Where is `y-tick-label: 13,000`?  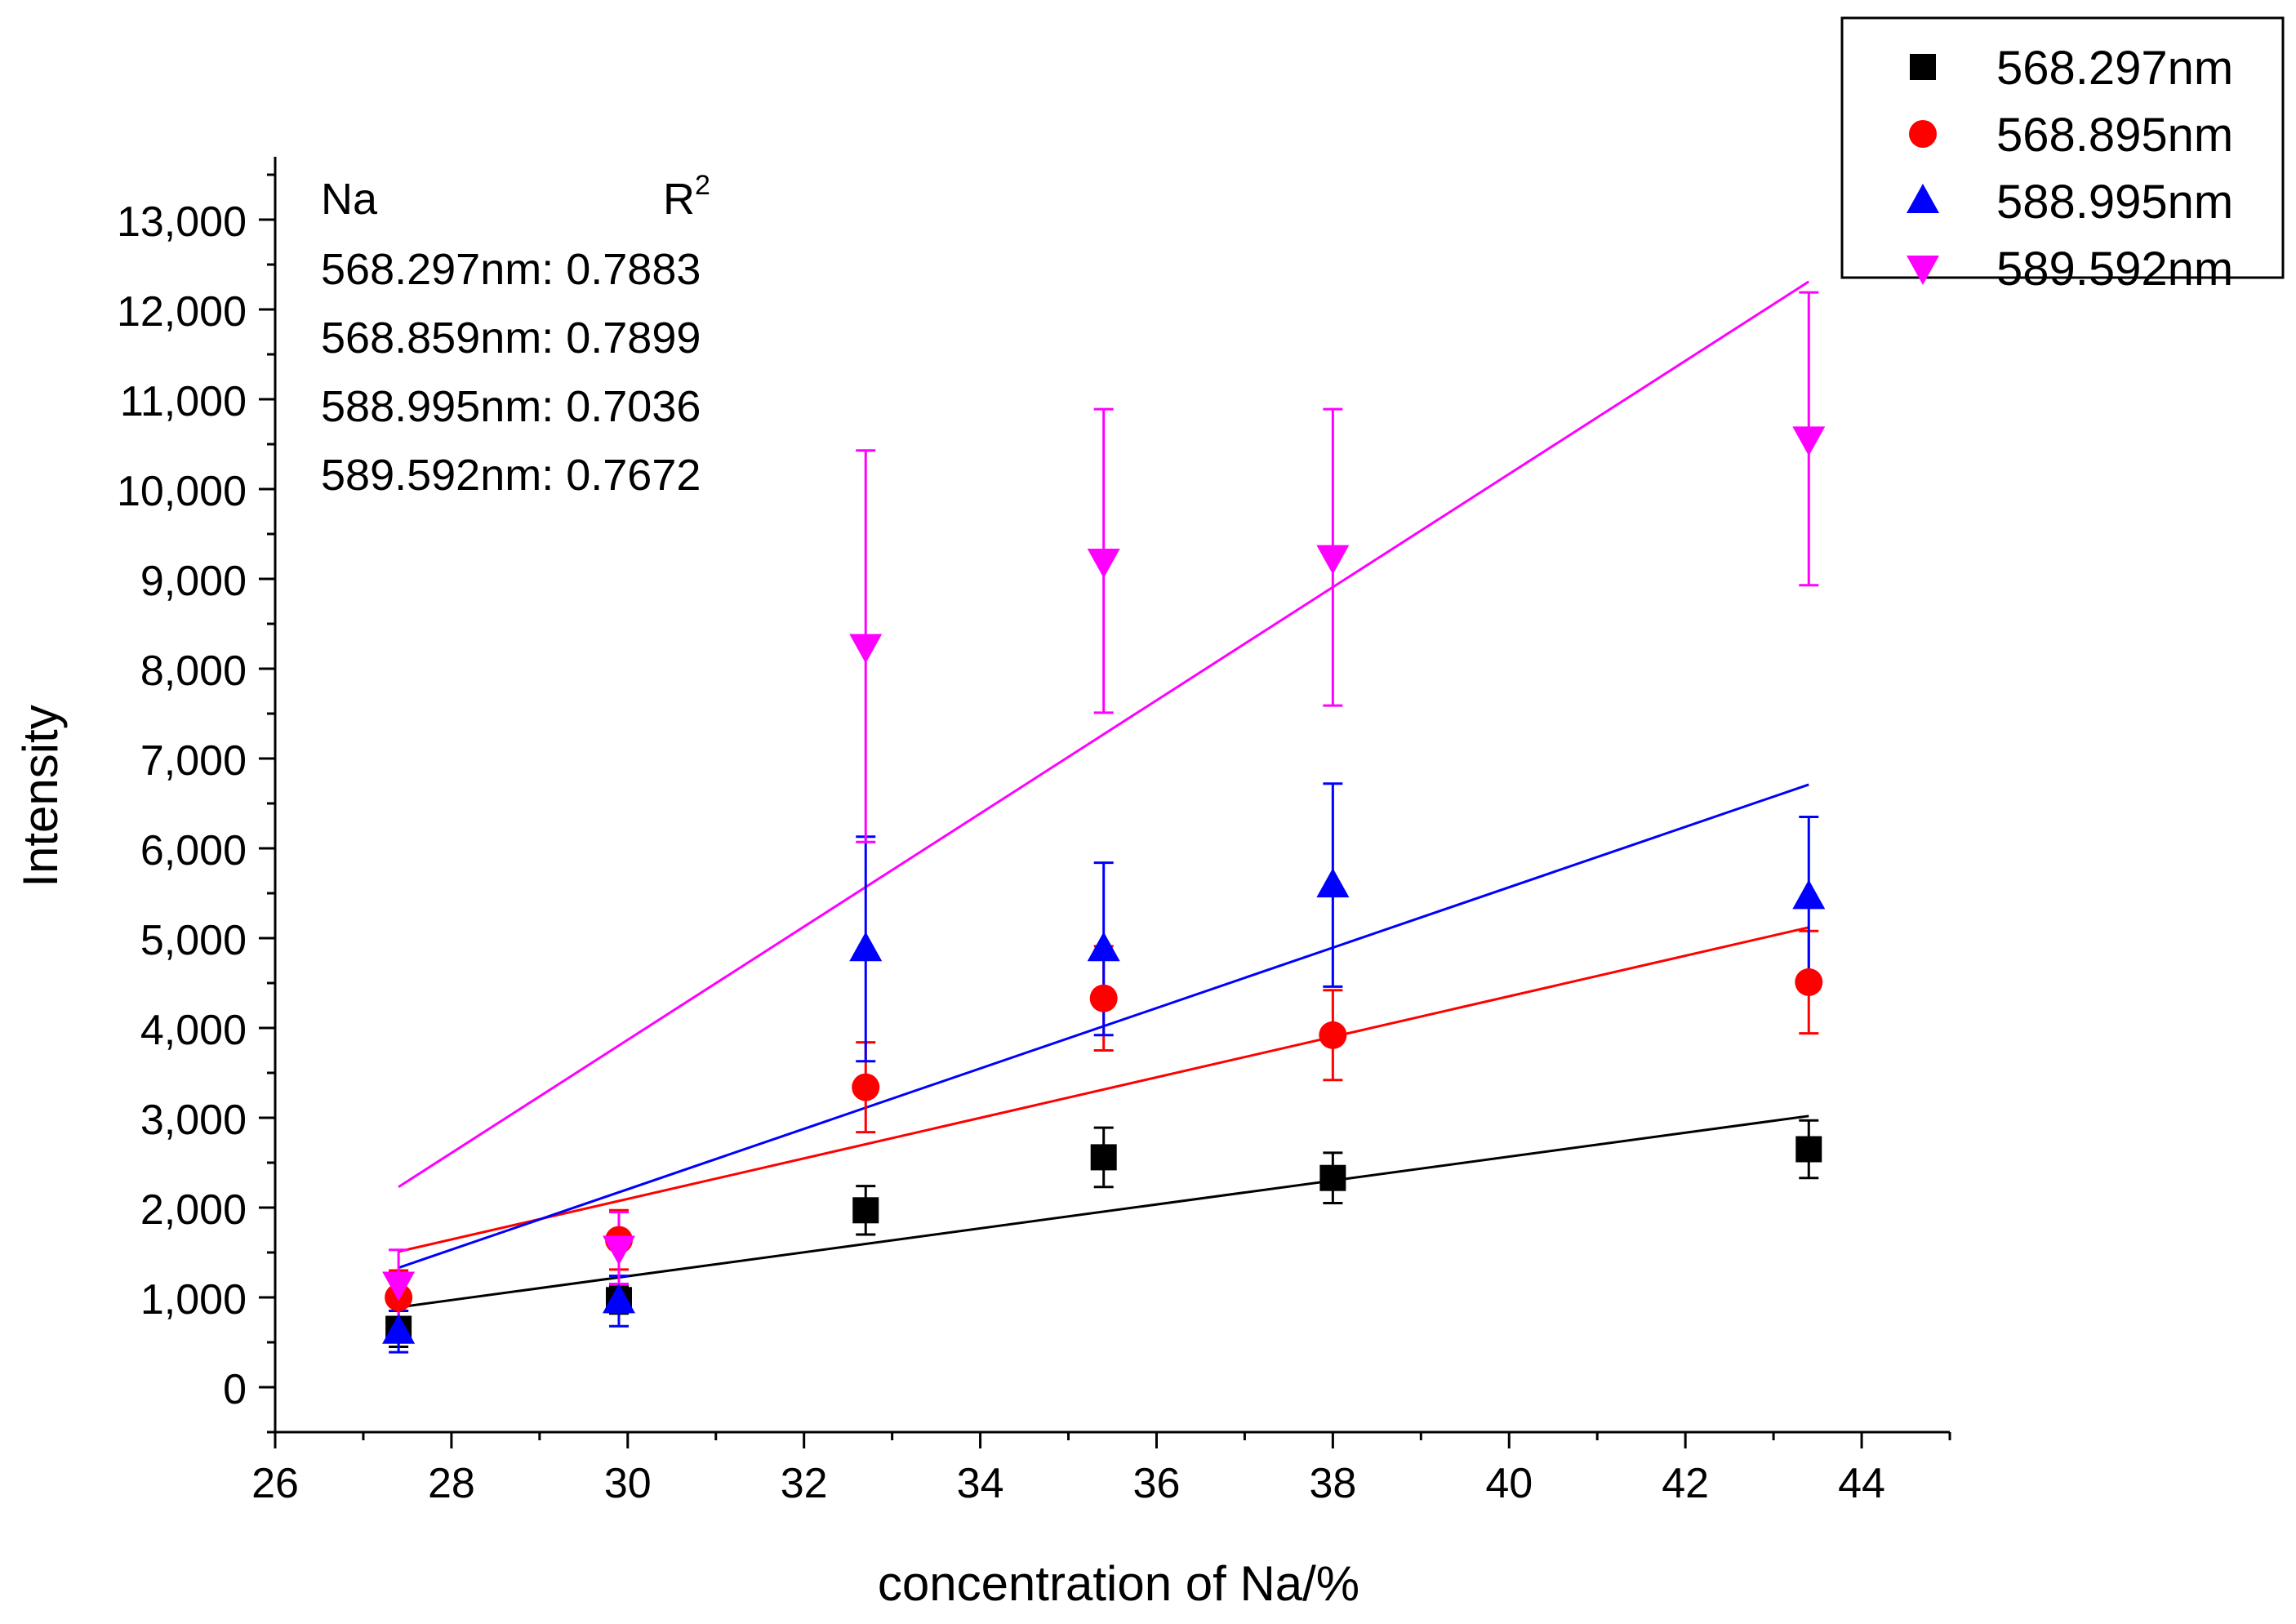 y-tick-label: 13,000 is located at coordinates (182, 222).